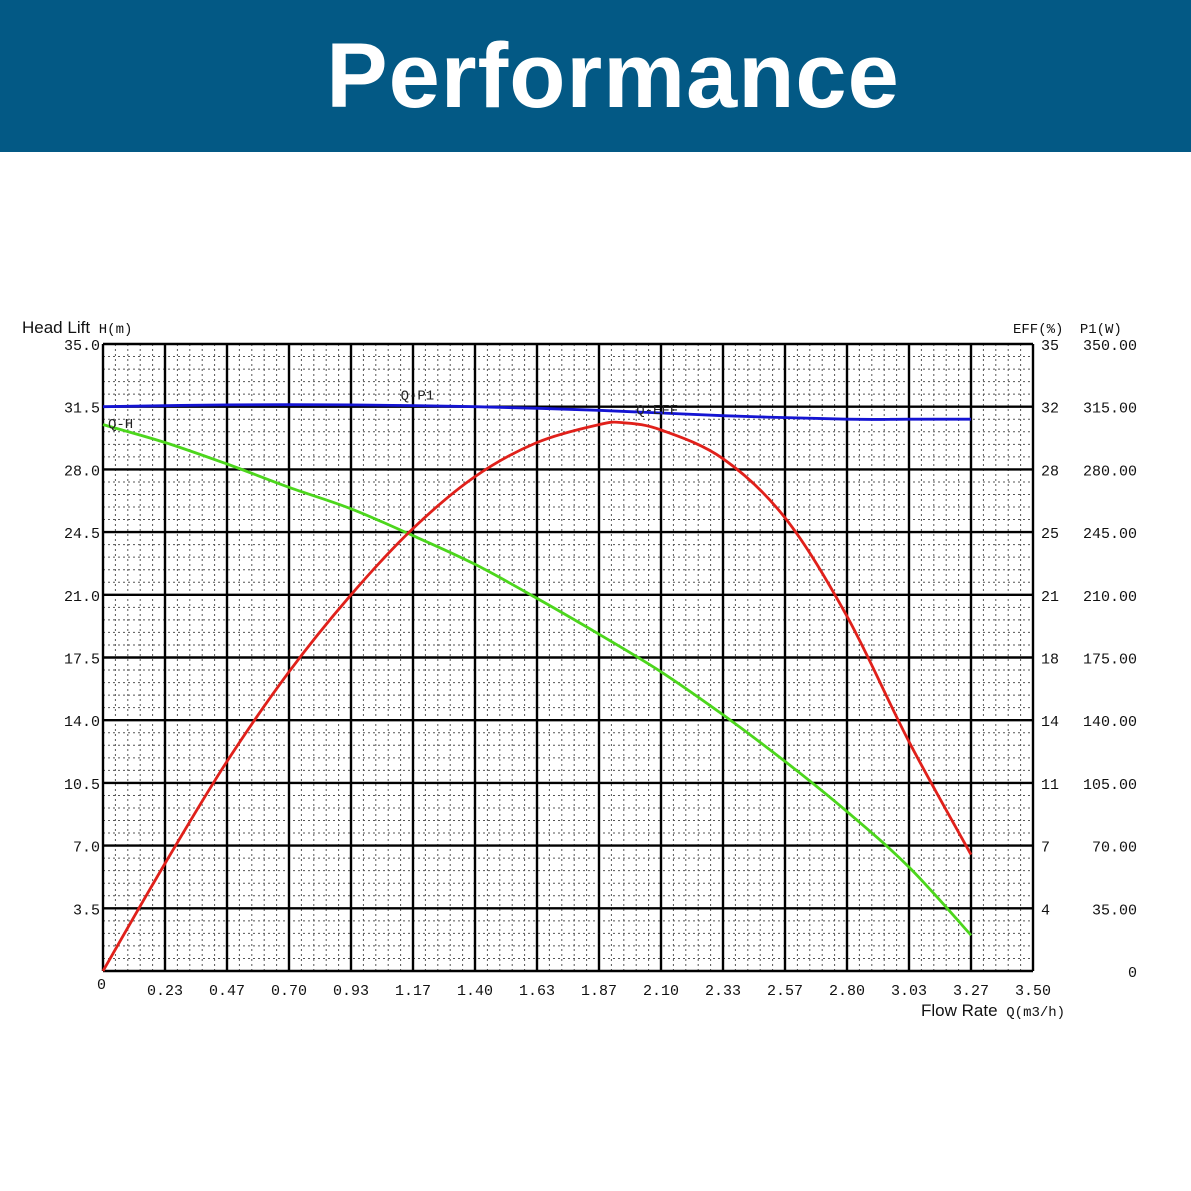 Image resolution: width=1191 pixels, height=1191 pixels. What do you see at coordinates (116, 330) in the screenshot?
I see `left-axis-title-symbol: H(m)` at bounding box center [116, 330].